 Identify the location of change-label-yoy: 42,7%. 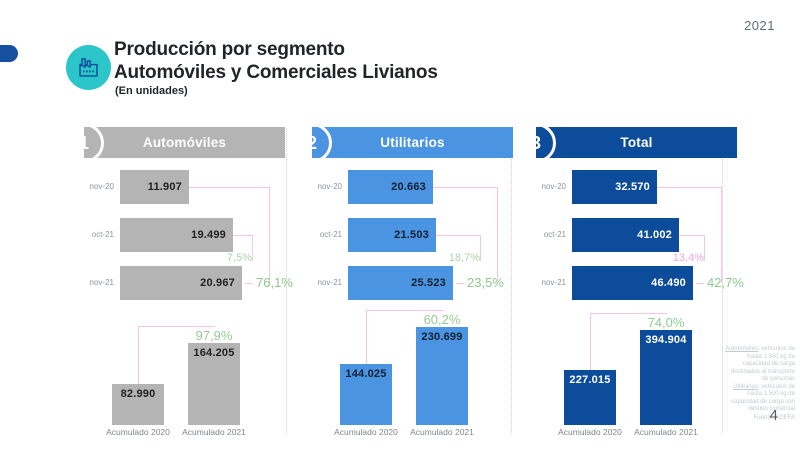
(725, 282).